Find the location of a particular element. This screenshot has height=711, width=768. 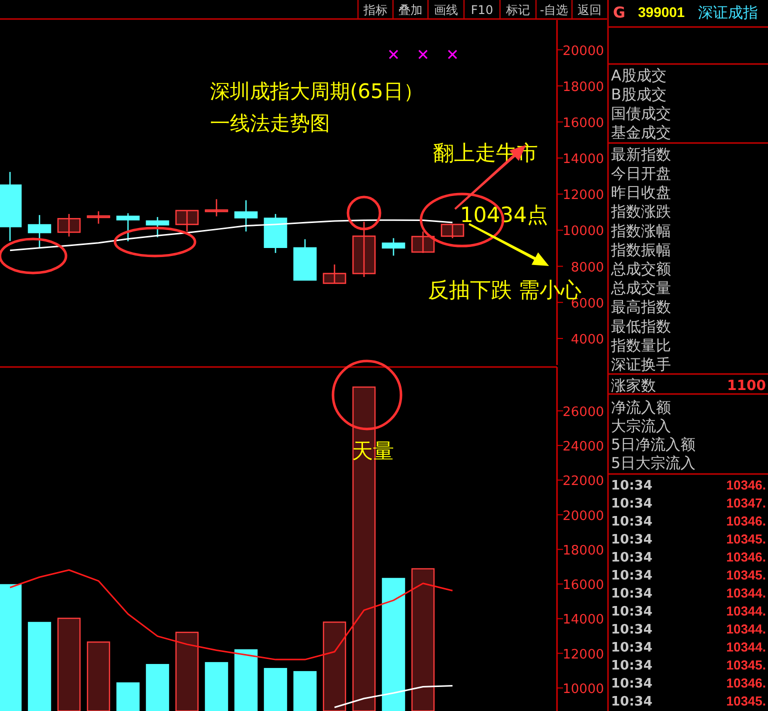

text: 1100 is located at coordinates (746, 386).